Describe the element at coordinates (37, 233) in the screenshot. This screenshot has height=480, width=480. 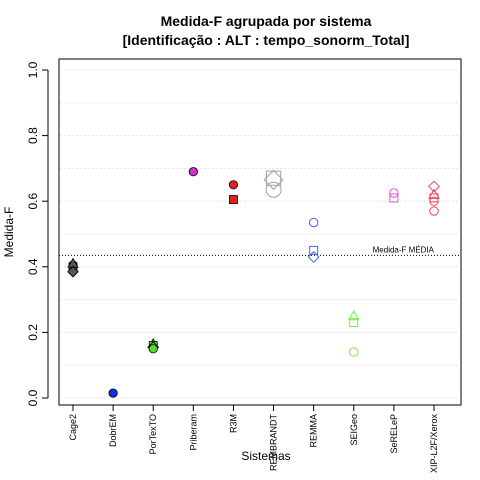
I see `y-axis: 0.0 0.2 0.4 0.6 0.8 1.0` at that location.